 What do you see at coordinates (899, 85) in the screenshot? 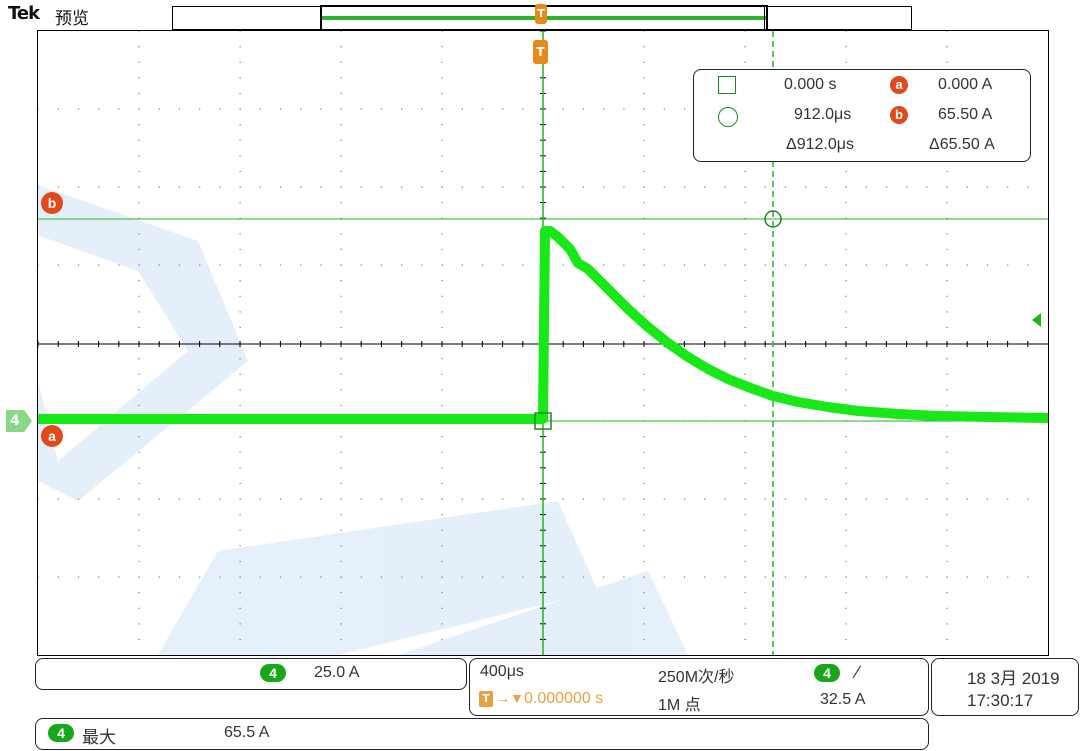
I see `cursor-a-badge: a` at bounding box center [899, 85].